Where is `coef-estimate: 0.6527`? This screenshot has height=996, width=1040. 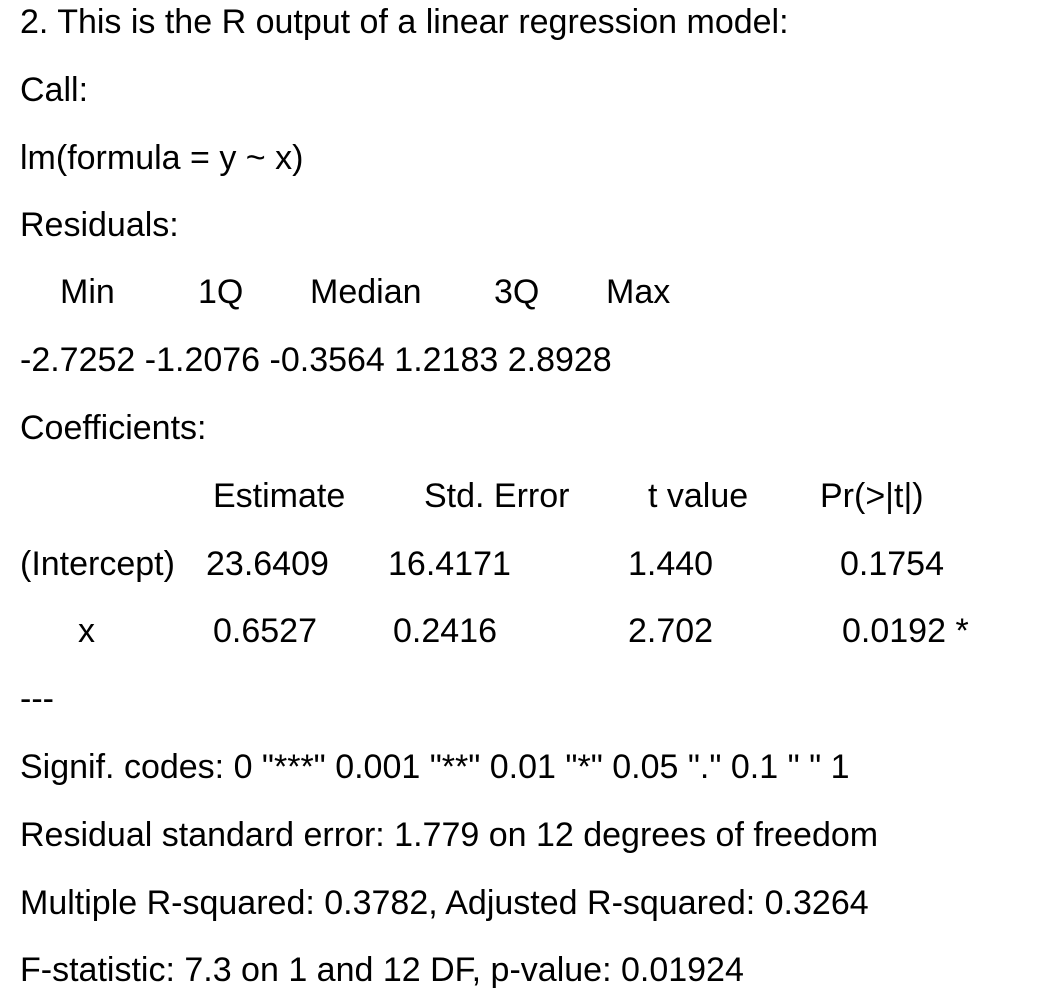
coef-estimate: 0.6527 is located at coordinates (265, 631).